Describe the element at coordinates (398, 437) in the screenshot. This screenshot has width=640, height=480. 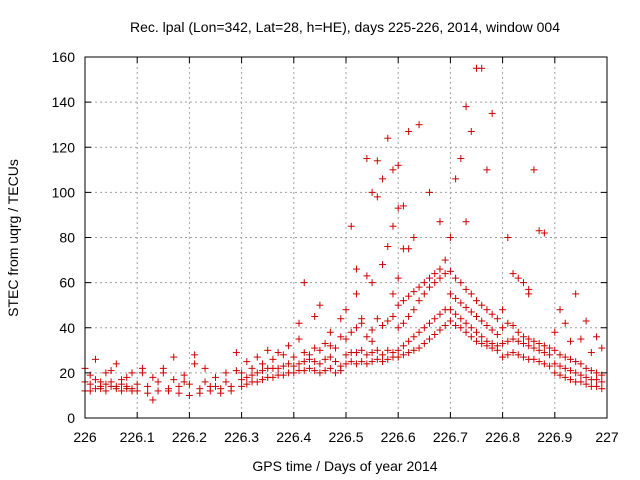
I see `x-tick-label: 226.6` at that location.